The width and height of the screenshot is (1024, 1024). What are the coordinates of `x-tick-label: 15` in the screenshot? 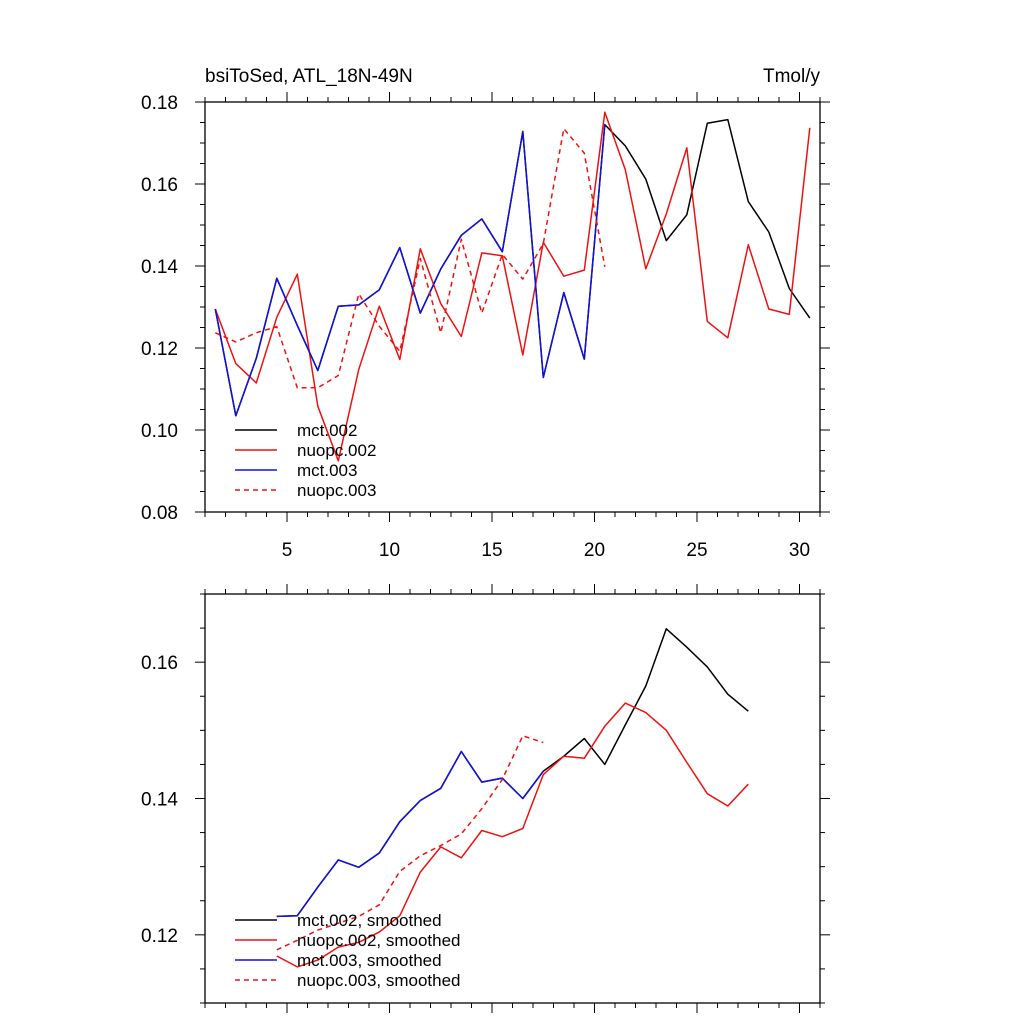 It's located at (491, 550).